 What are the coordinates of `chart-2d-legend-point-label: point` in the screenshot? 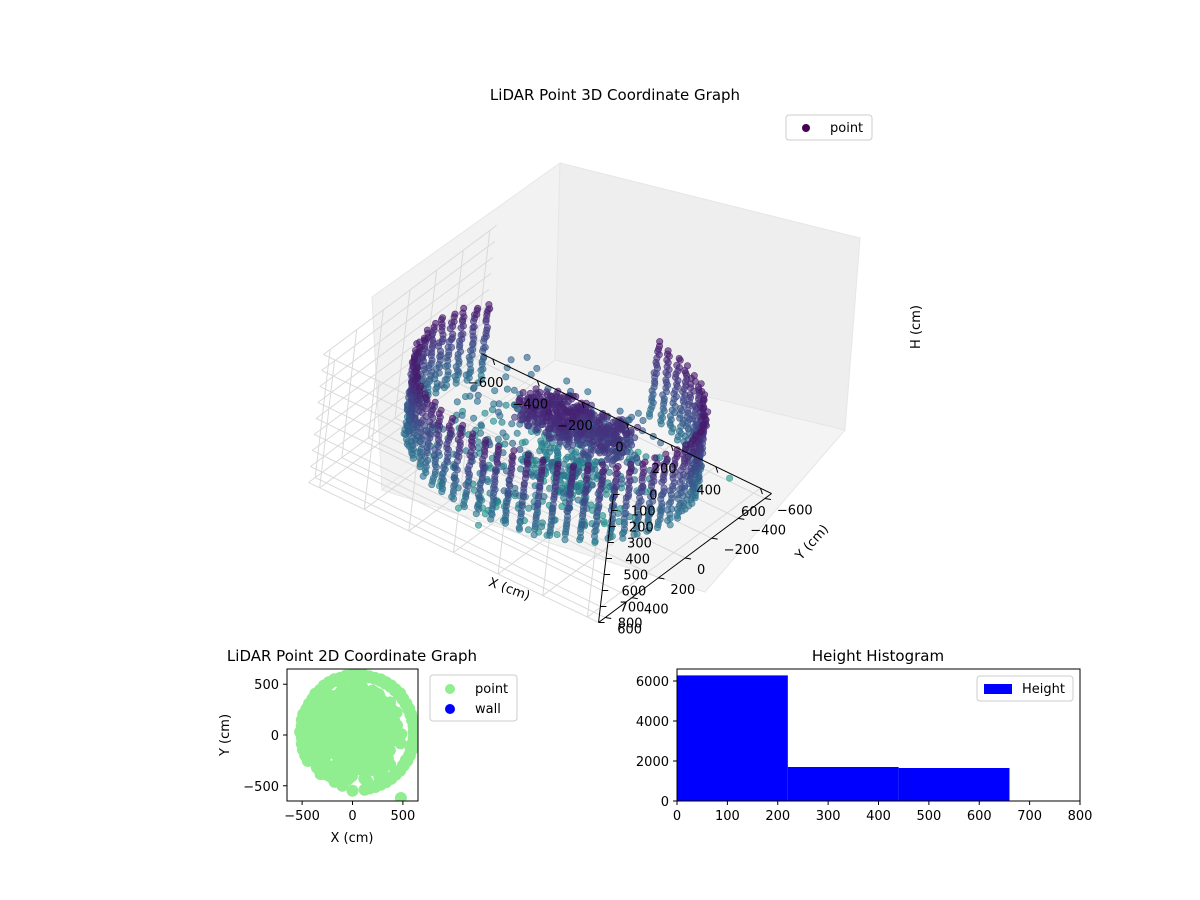 It's located at (491, 689).